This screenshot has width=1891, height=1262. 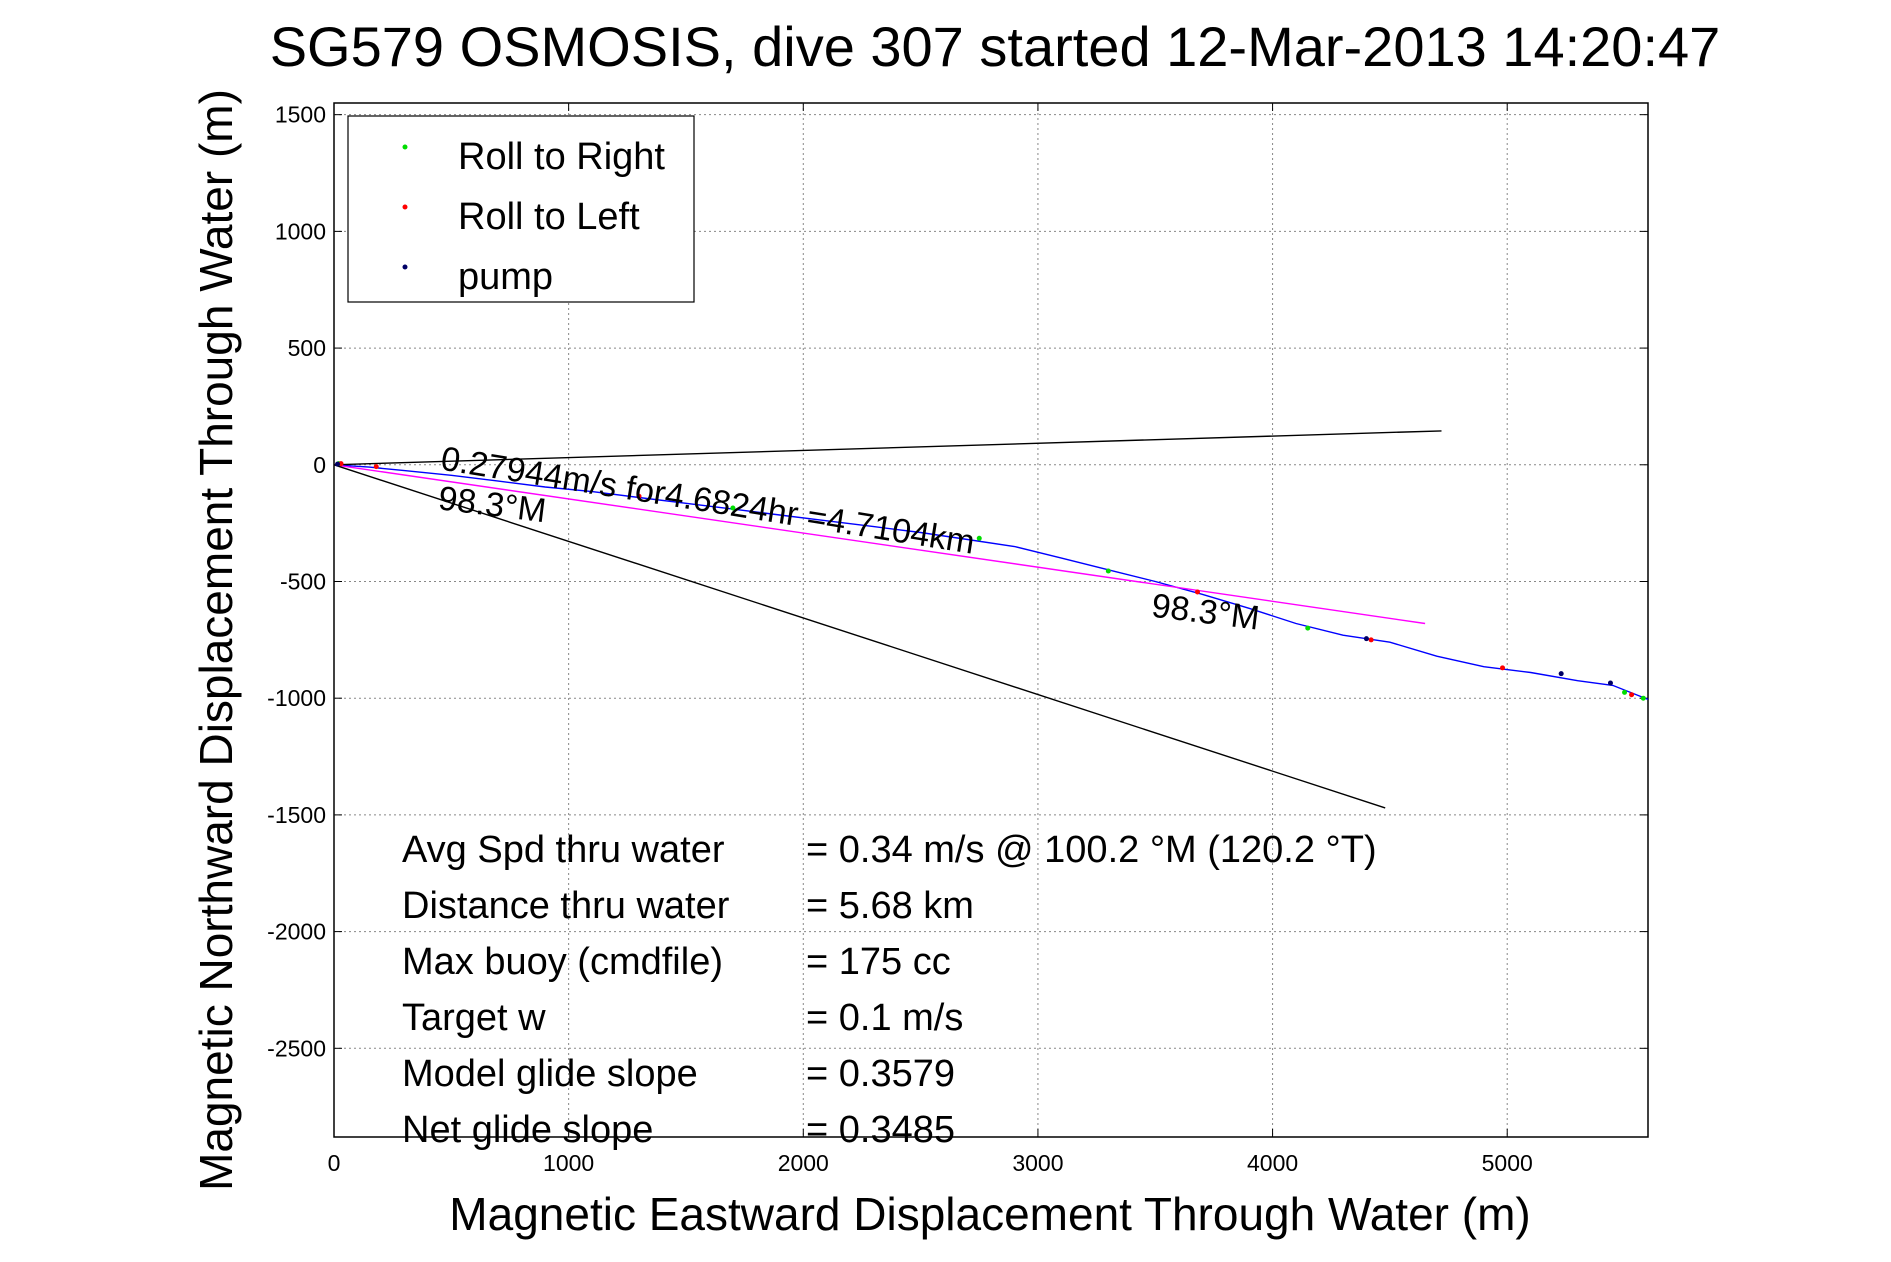 I want to click on legend: Roll to Right Roll to Left pump, so click(x=521, y=209).